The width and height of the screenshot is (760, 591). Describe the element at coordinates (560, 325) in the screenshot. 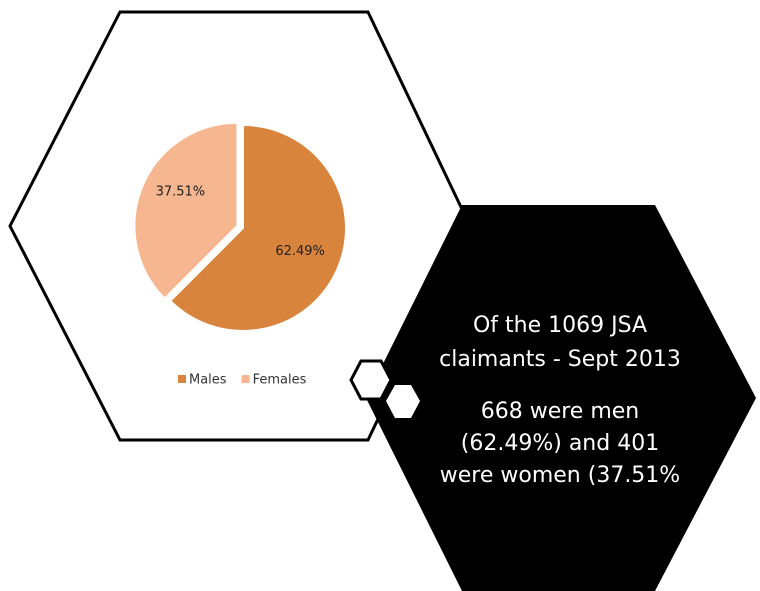

I see `callout-heading: Of the 1069 JSA` at that location.